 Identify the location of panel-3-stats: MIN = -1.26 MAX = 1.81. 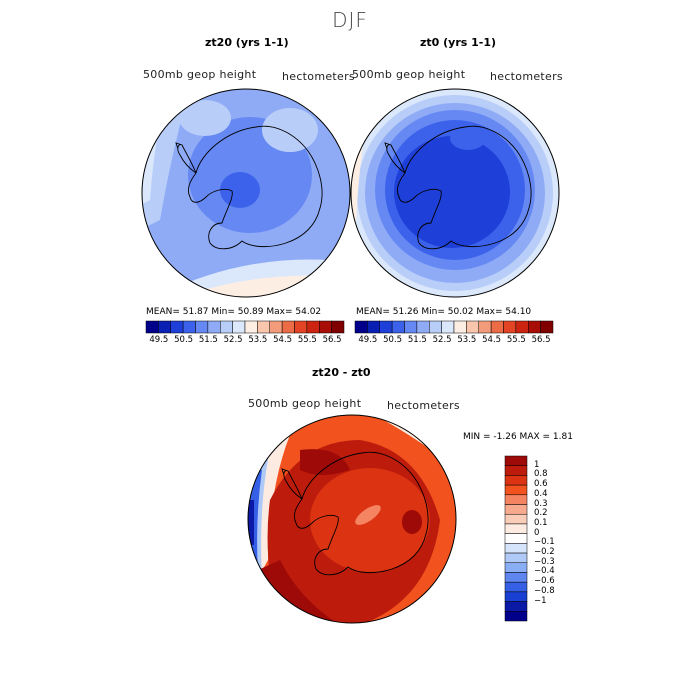
(518, 437).